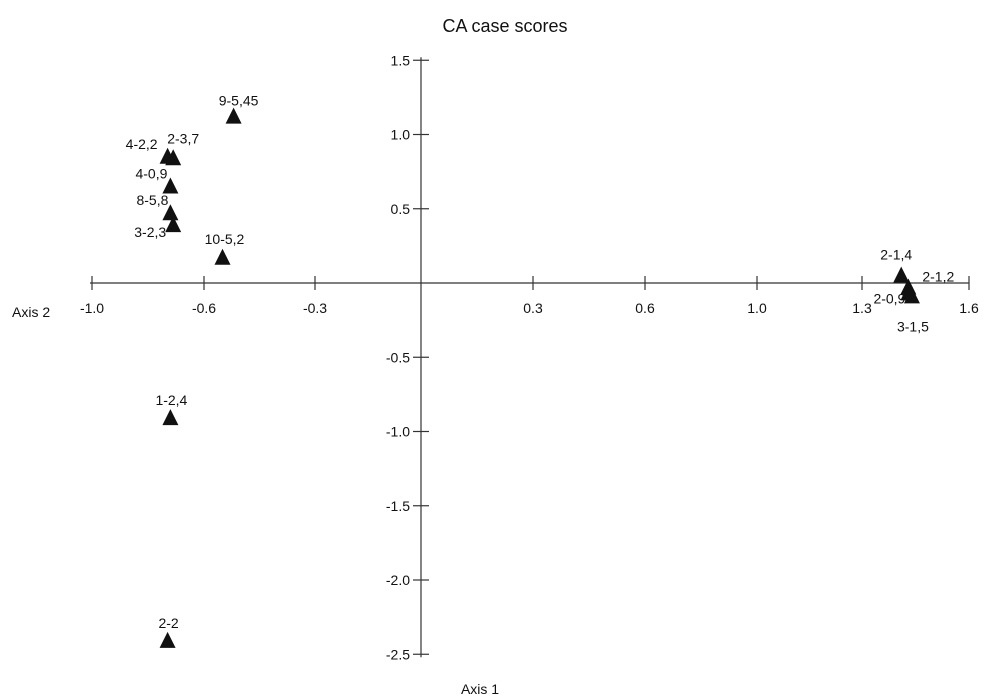  Describe the element at coordinates (142, 144) in the screenshot. I see `data-point-label: 4-2,2` at that location.